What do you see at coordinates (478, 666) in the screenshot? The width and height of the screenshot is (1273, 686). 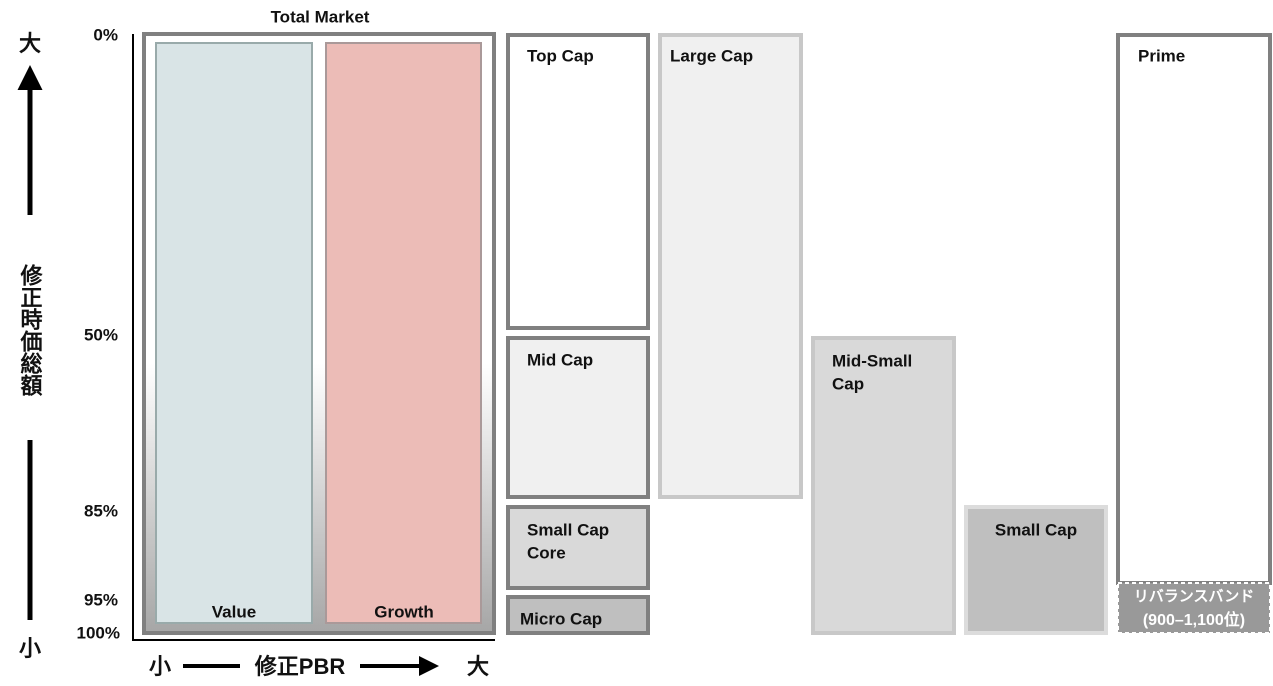 I see `x-right-label: 大` at bounding box center [478, 666].